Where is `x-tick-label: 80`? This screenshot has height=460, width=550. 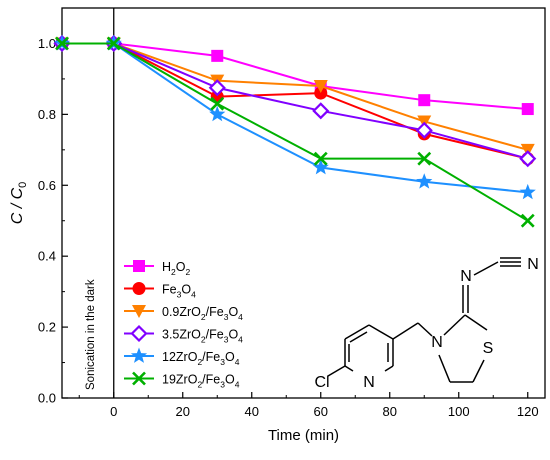 x-tick-label: 80 is located at coordinates (390, 411).